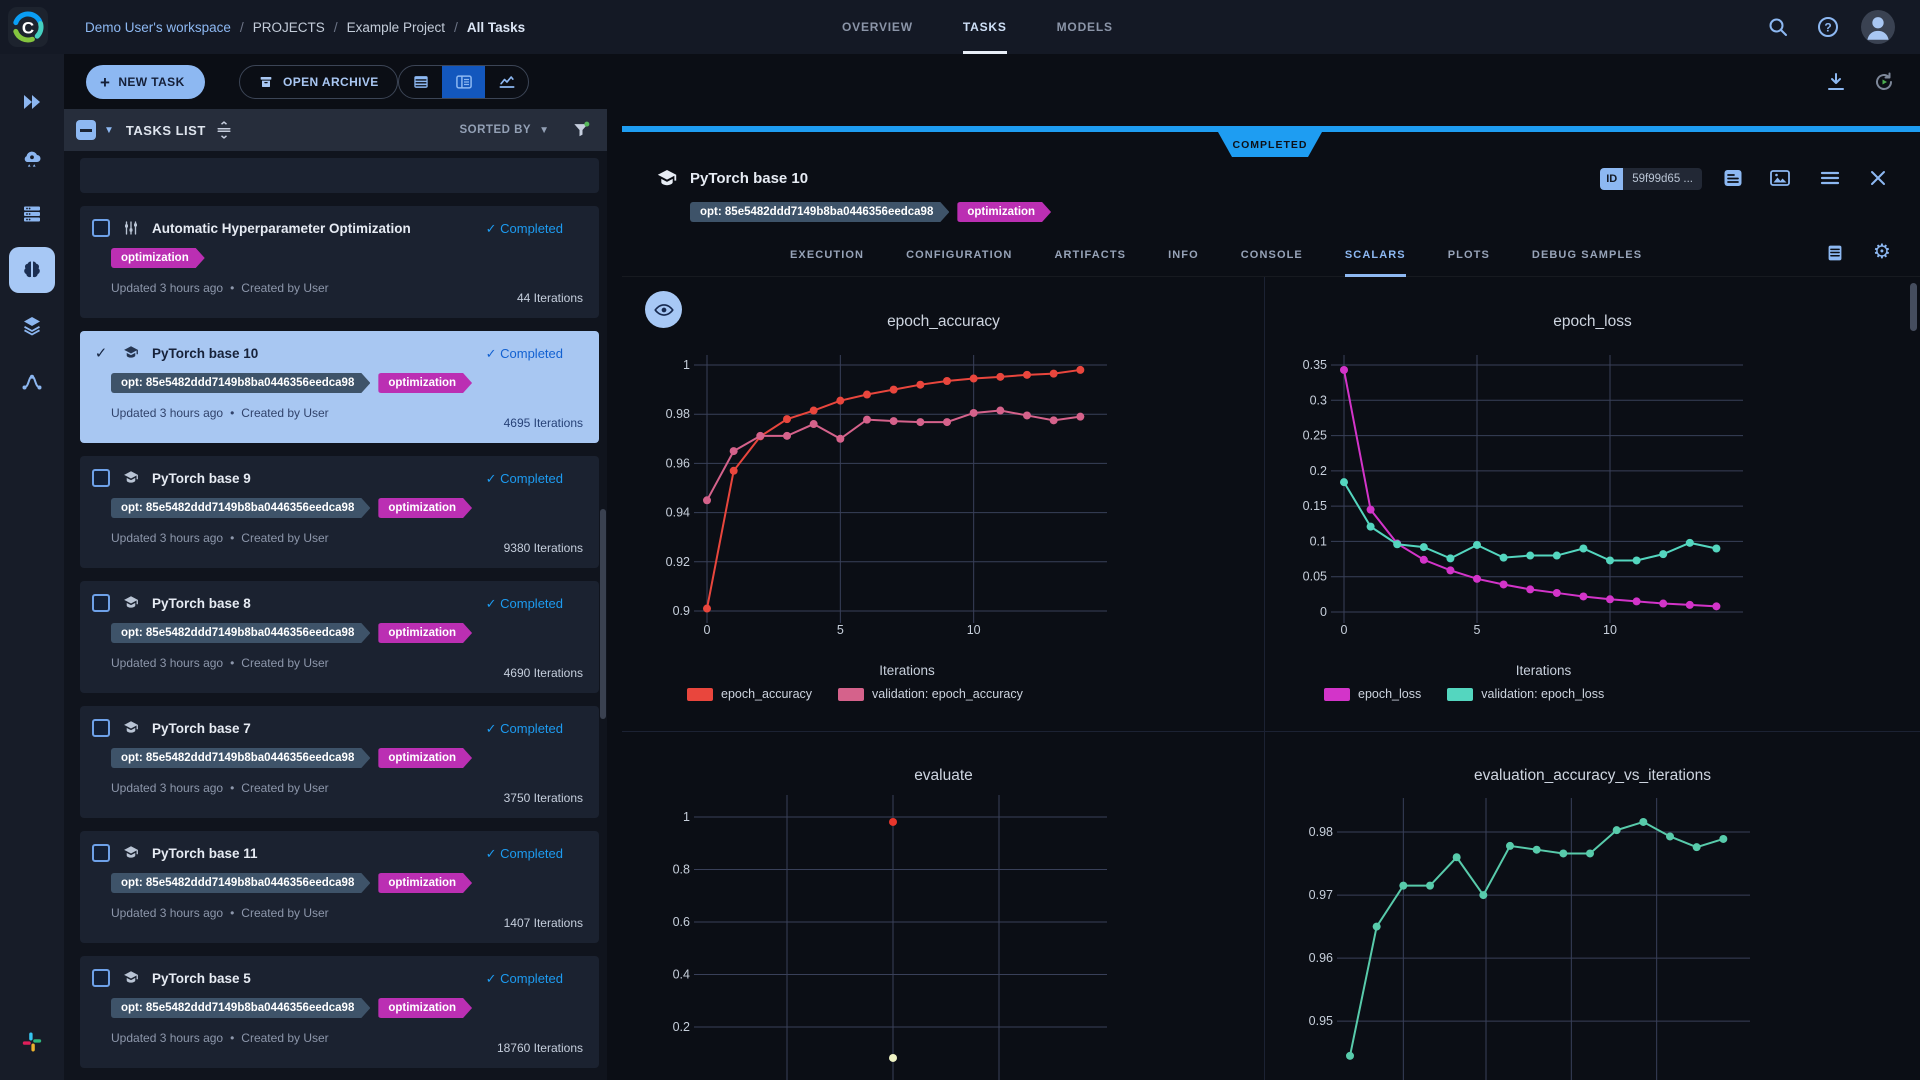 The width and height of the screenshot is (1920, 1080). Describe the element at coordinates (1882, 252) in the screenshot. I see `settings-gear-icon: ⚙` at that location.